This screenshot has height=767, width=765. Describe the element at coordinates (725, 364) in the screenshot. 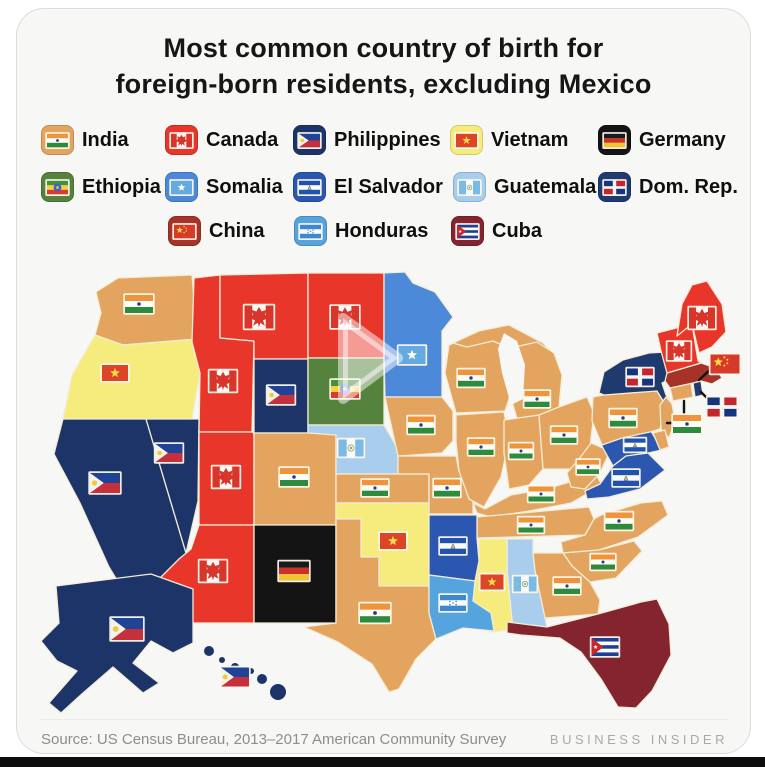

I see `flag-china` at that location.